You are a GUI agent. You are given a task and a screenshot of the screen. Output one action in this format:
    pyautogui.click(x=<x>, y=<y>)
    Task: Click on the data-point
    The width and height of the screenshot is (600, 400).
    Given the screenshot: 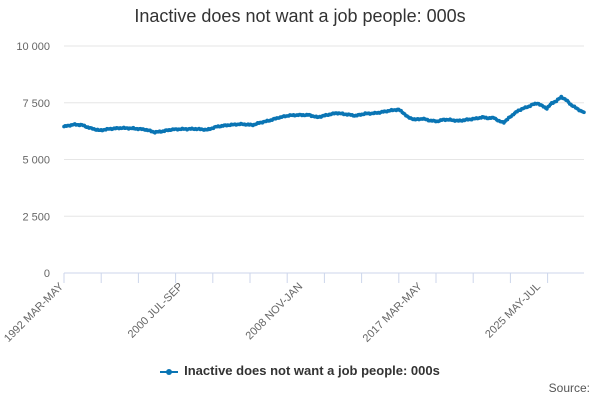 What is the action you would take?
    pyautogui.click(x=584, y=112)
    